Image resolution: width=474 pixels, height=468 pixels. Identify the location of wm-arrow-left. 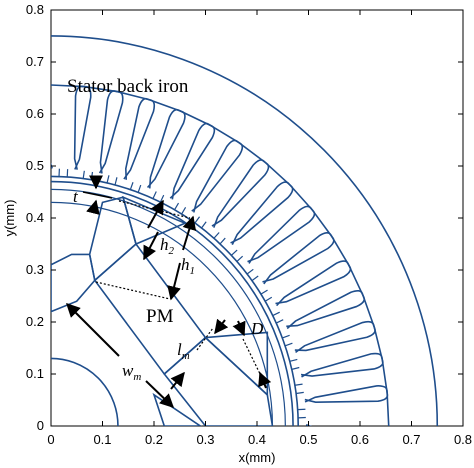
(93, 330).